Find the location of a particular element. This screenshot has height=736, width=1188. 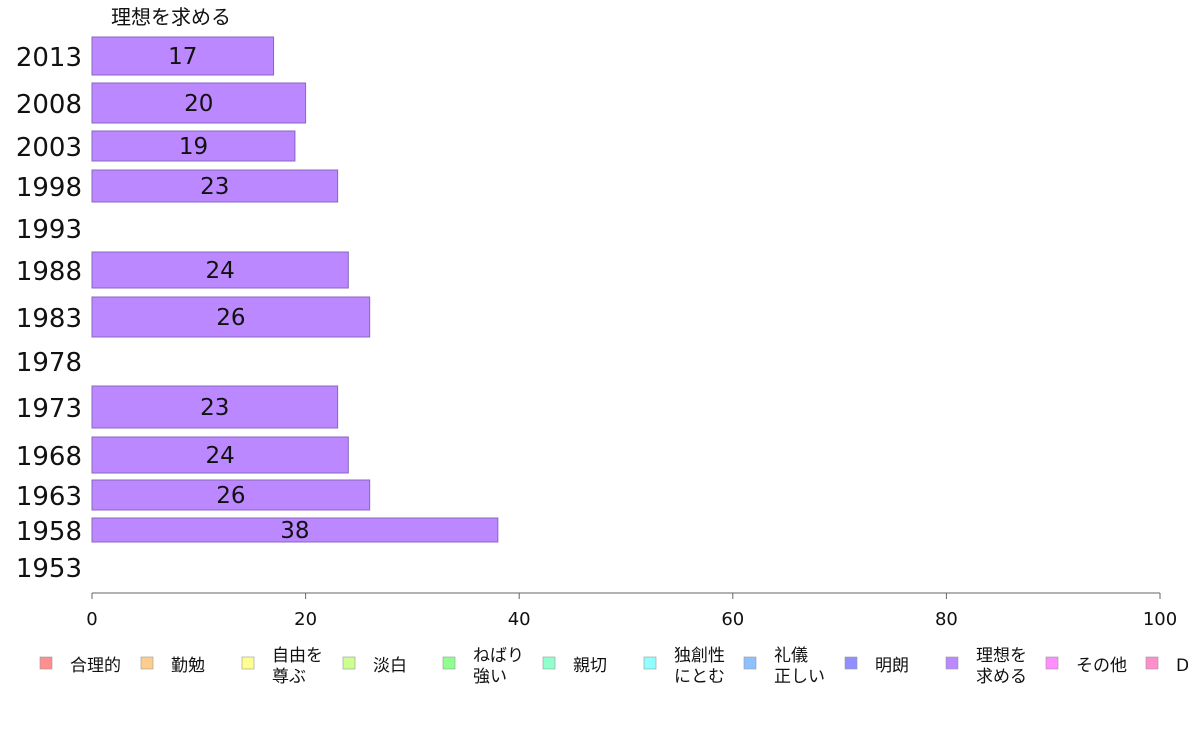

data-label: 19 is located at coordinates (193, 147).